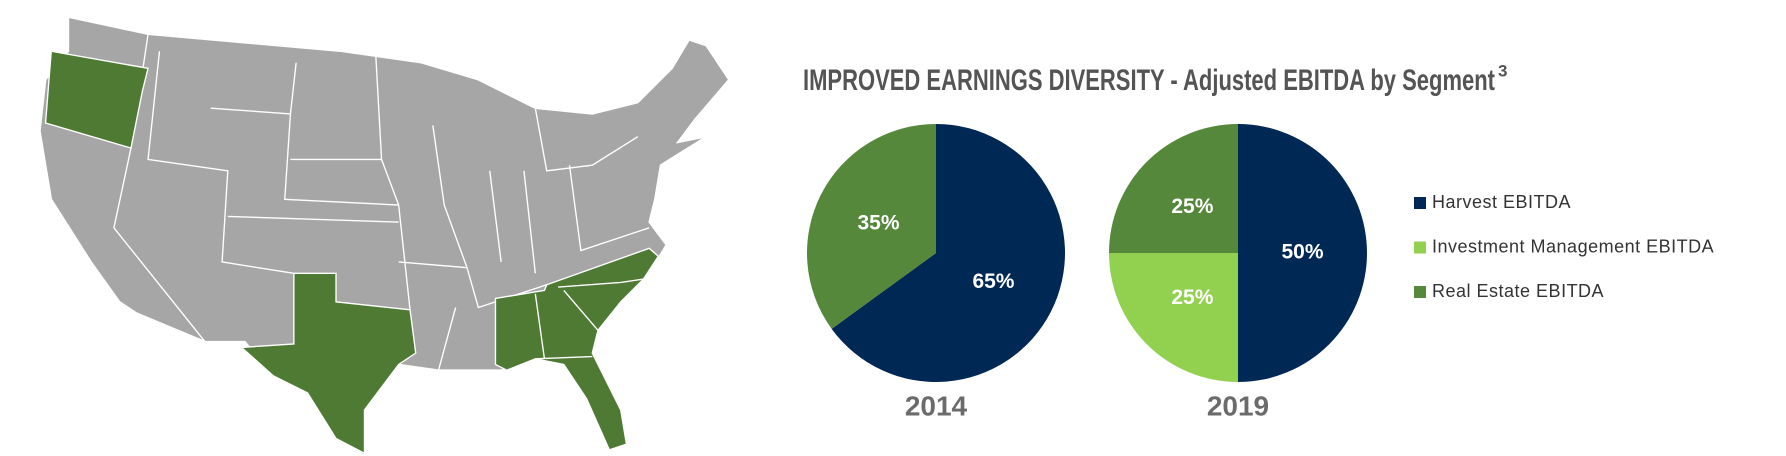 The height and width of the screenshot is (456, 1786). I want to click on pie-title: 2019, so click(1238, 405).